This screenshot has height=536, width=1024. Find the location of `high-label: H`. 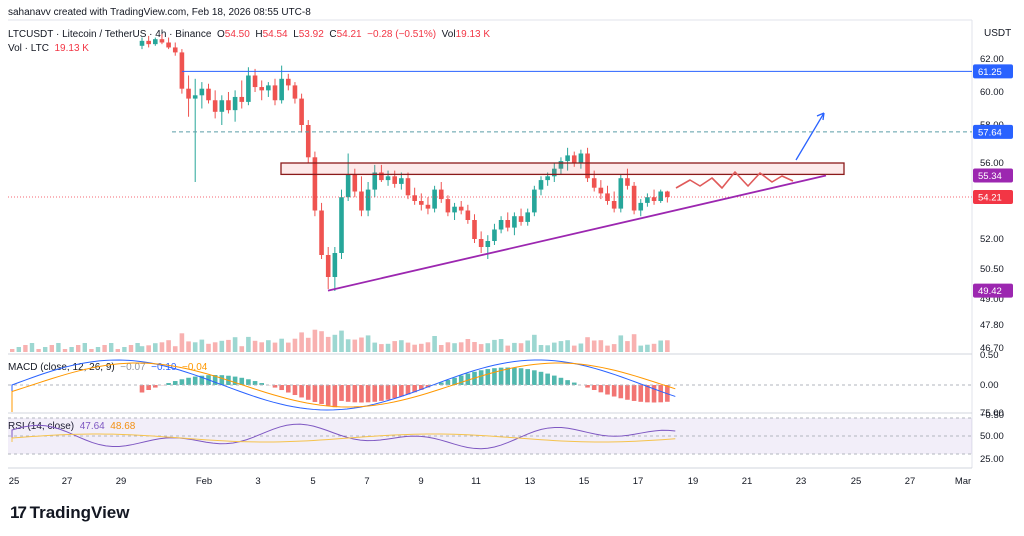

high-label: H is located at coordinates (259, 34).